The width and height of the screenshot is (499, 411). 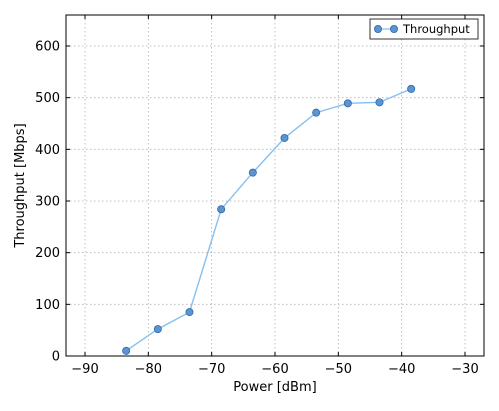 What do you see at coordinates (274, 387) in the screenshot?
I see `x-axis-label: Power [dBm]` at bounding box center [274, 387].